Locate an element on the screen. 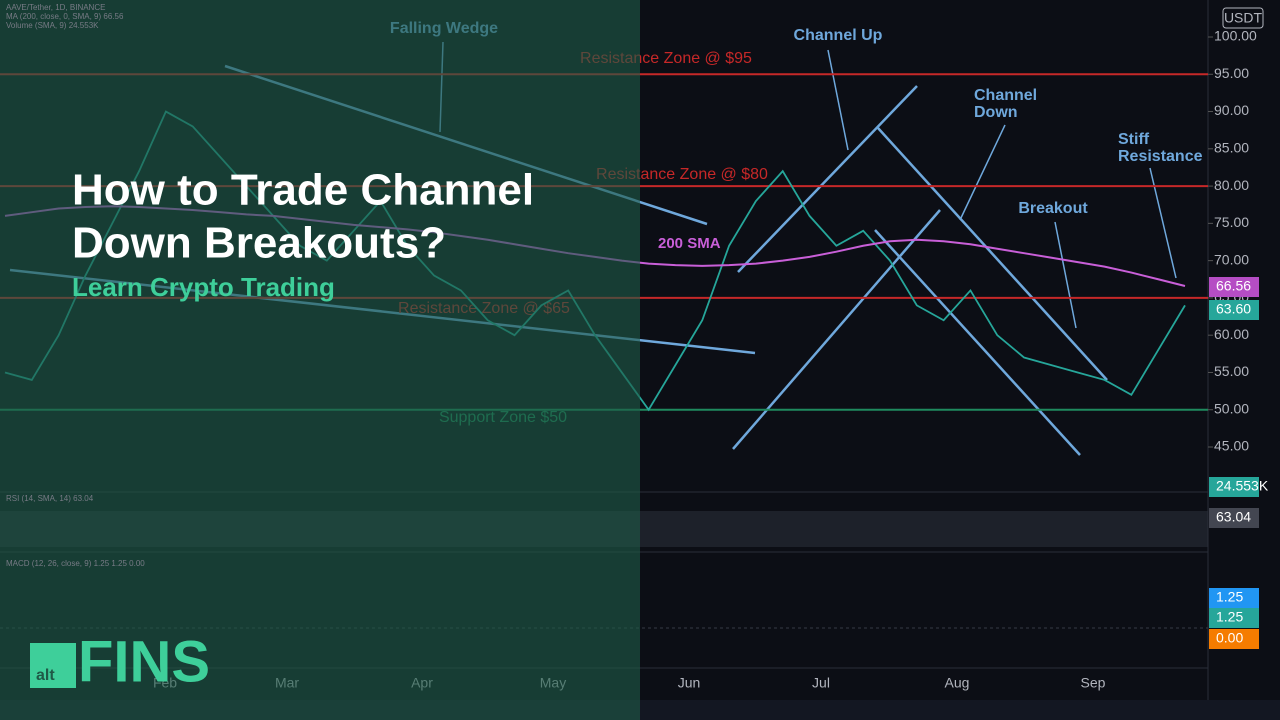  y-tick-label: 45.00 is located at coordinates (1231, 446).